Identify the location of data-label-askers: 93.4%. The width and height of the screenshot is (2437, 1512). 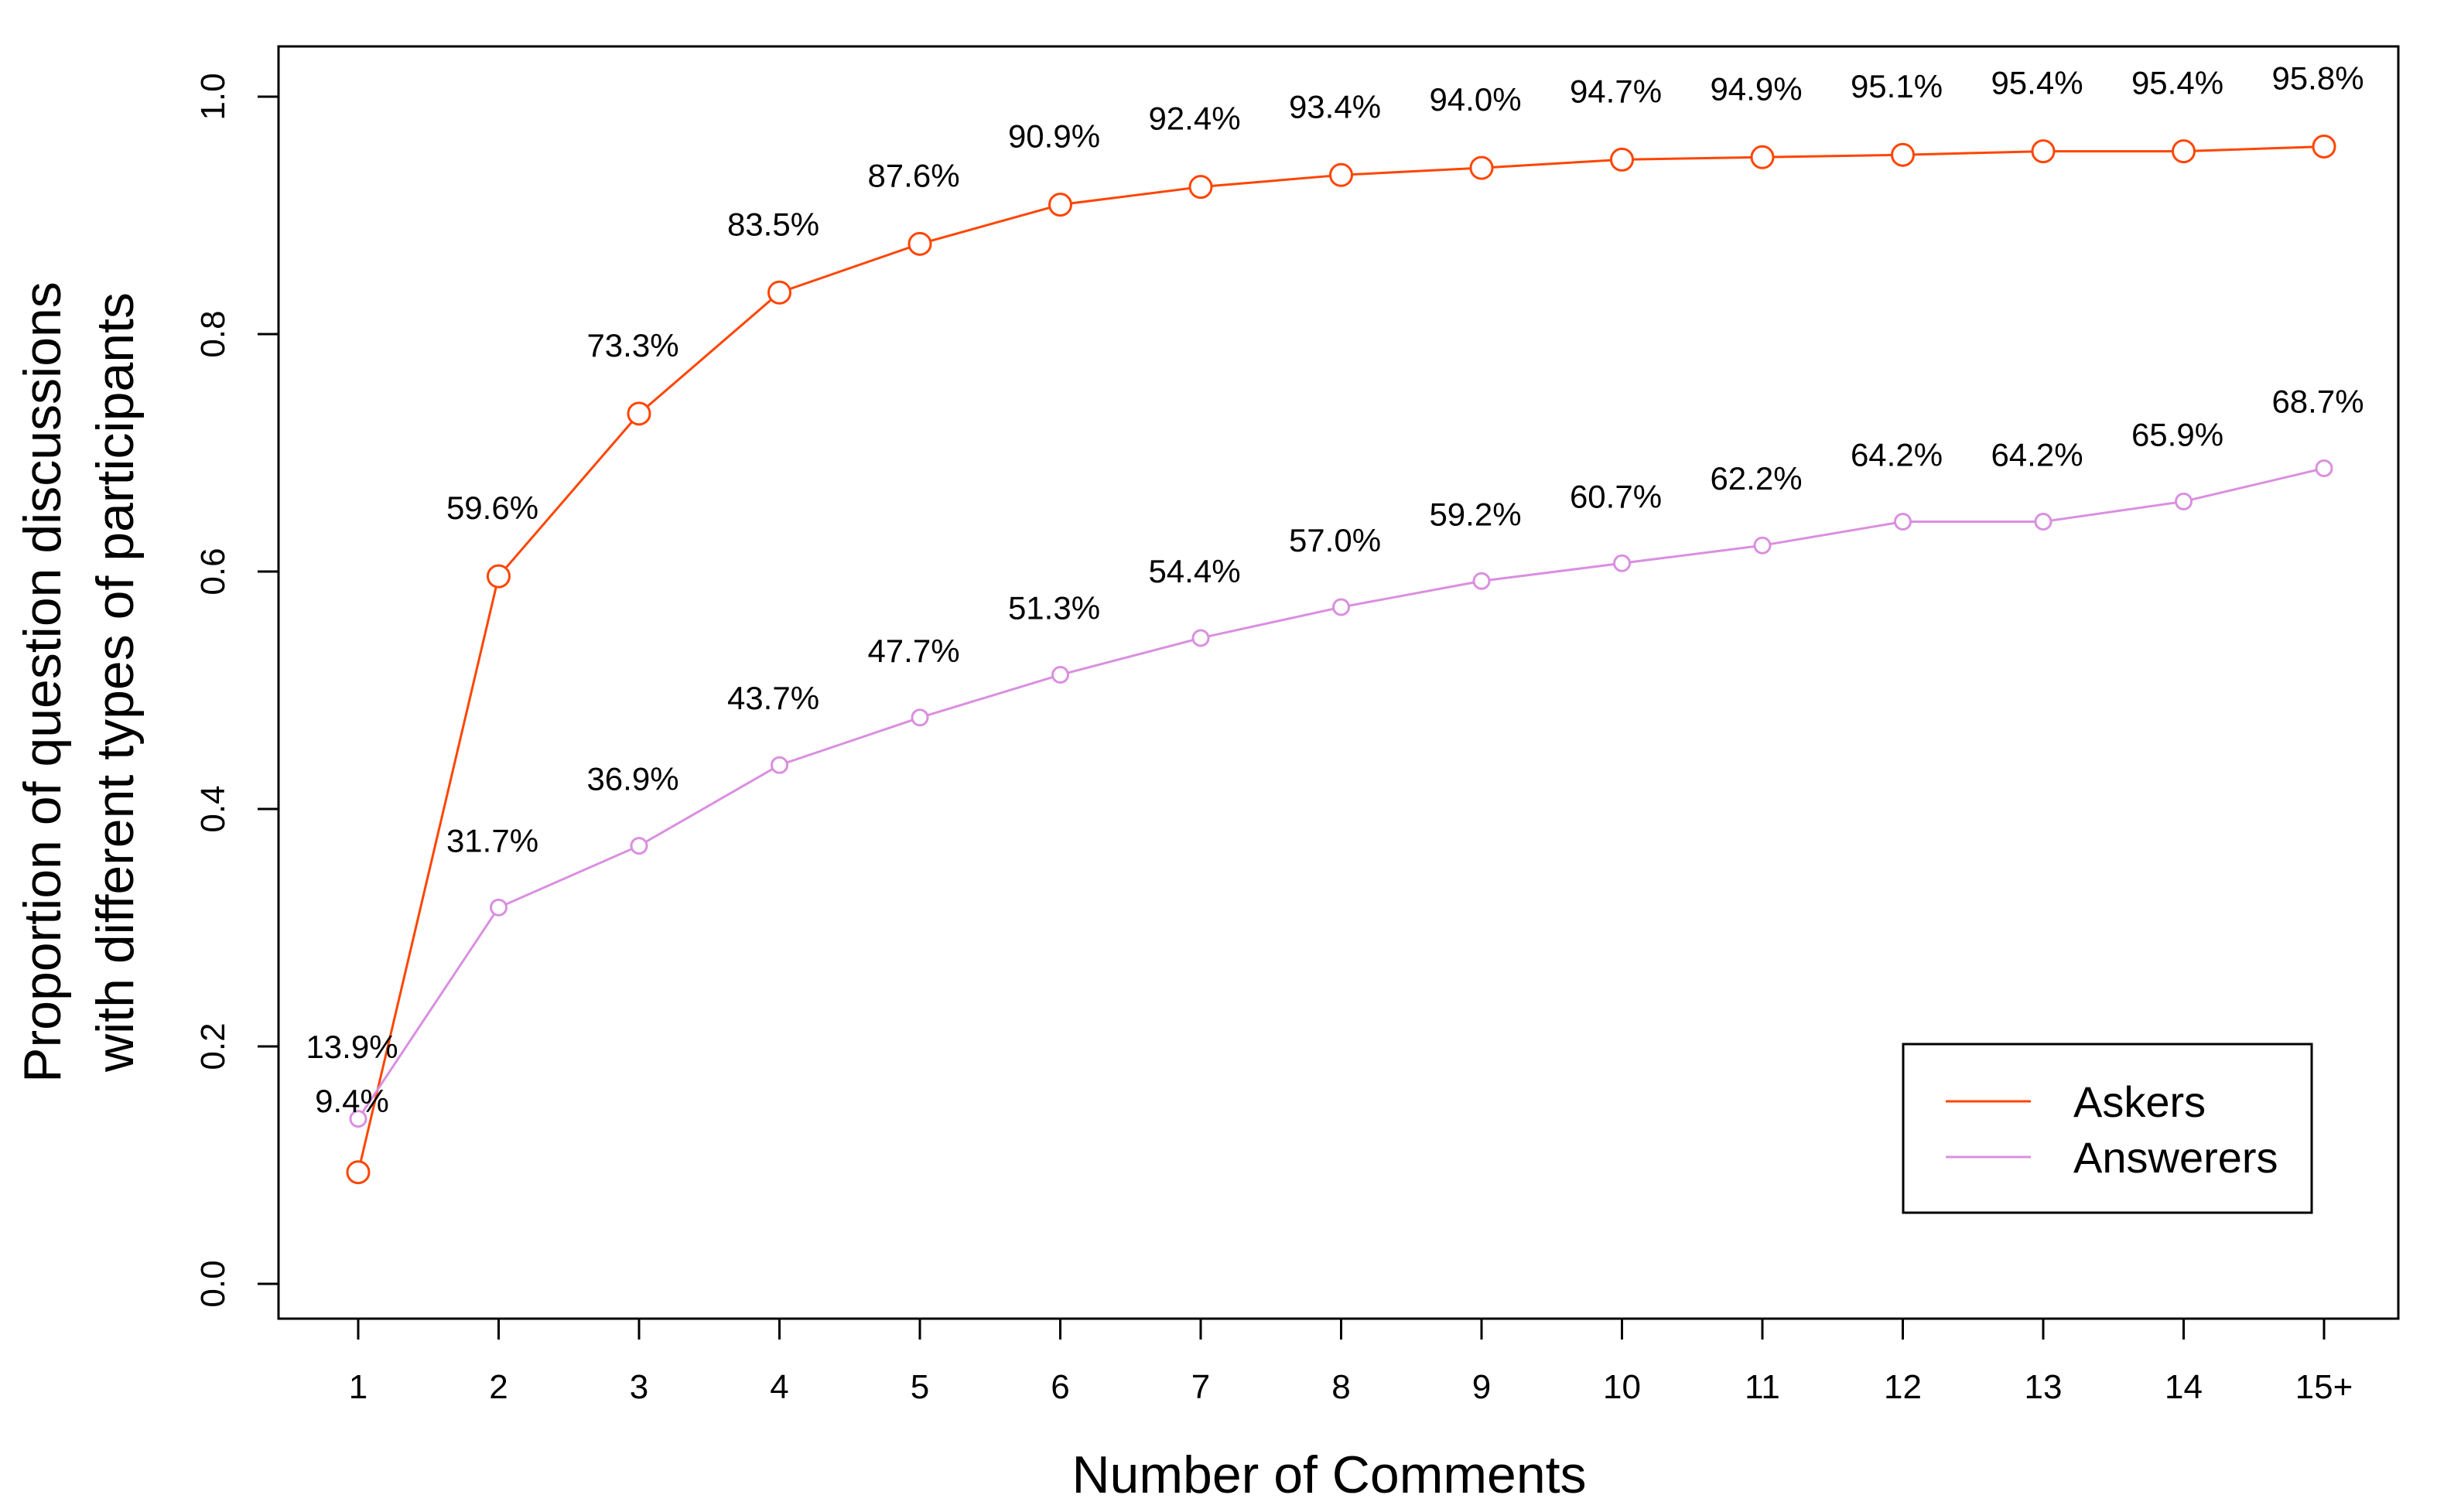
(1335, 106).